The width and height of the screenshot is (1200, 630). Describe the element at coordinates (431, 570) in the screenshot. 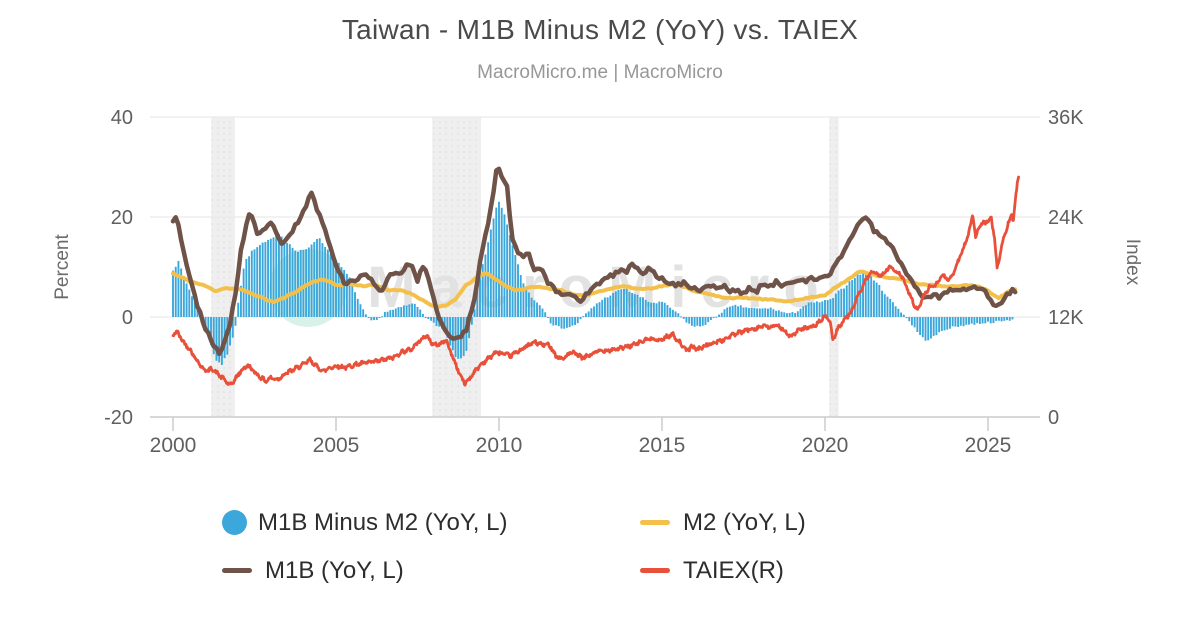

I see `legend-item-m1b: M1B (YoY, L)` at that location.